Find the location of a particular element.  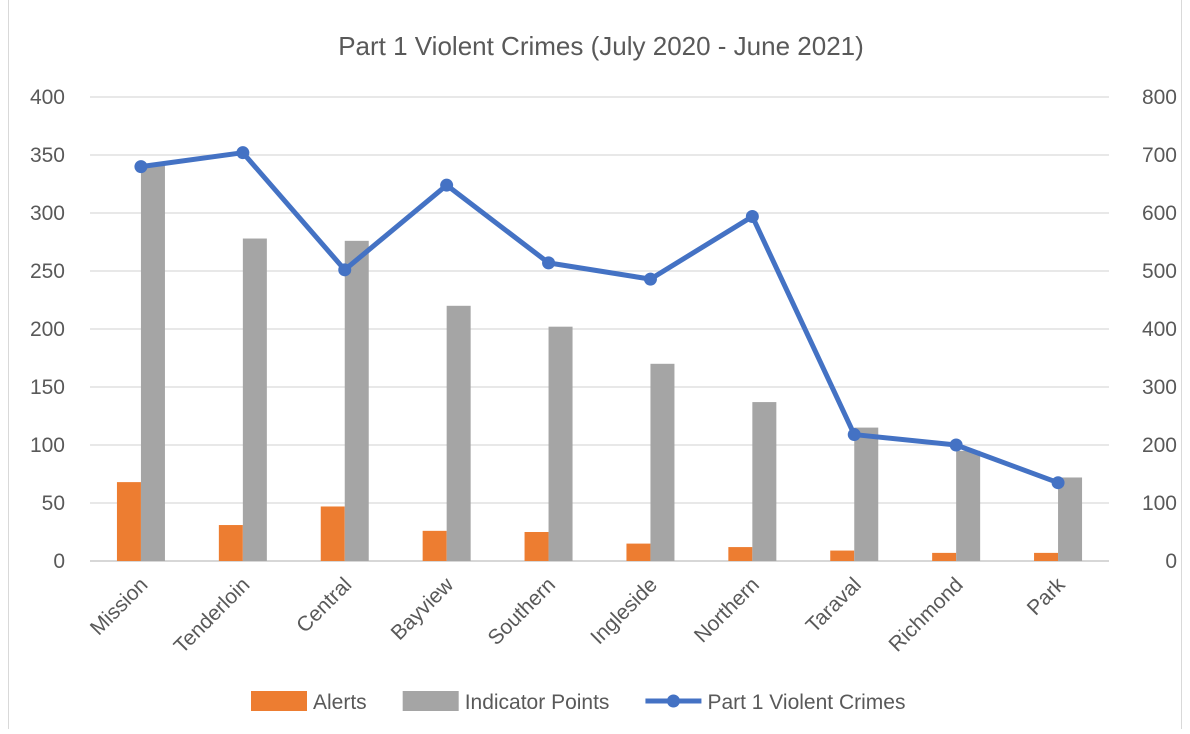

category-label: Central is located at coordinates (324, 605).